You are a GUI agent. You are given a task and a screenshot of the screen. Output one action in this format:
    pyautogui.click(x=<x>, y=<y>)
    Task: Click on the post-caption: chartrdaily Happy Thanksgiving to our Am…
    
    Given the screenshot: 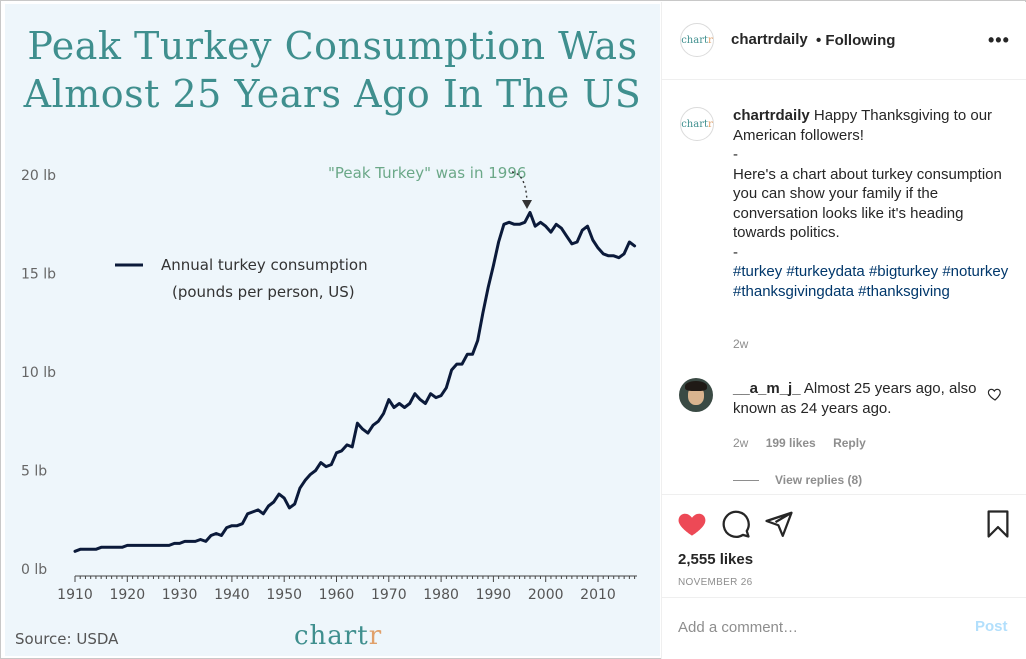 What is the action you would take?
    pyautogui.click(x=873, y=203)
    